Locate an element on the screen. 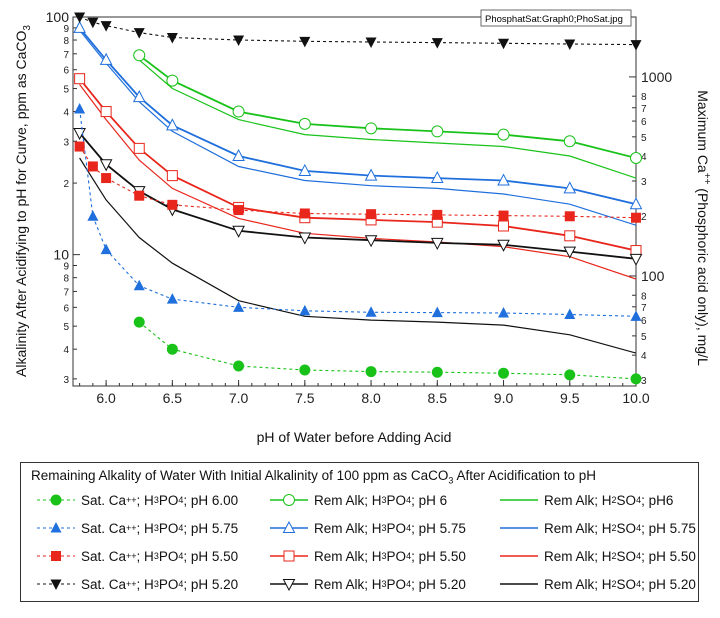 Image resolution: width=720 pixels, height=618 pixels. legend-entry: Sat. Ca ++; H 3 PO 4; pH 5.75 is located at coordinates (136, 528).